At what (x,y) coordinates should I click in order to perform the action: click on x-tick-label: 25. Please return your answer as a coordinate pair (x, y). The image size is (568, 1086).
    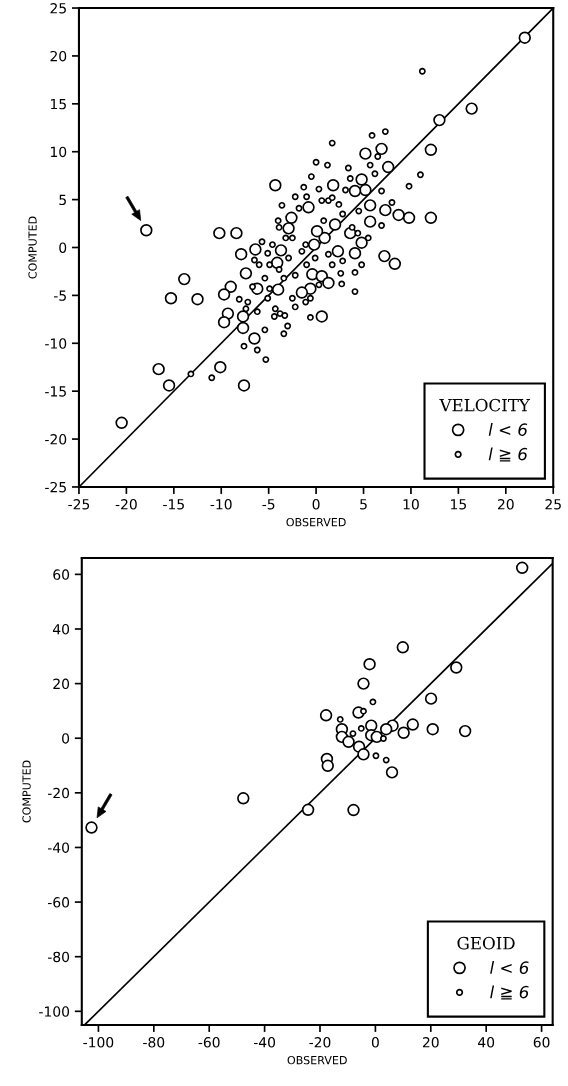
    Looking at the image, I should click on (553, 504).